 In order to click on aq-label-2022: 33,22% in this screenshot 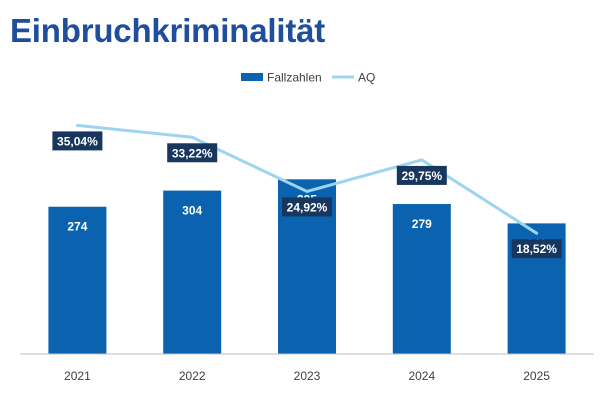, I will do `click(192, 153)`.